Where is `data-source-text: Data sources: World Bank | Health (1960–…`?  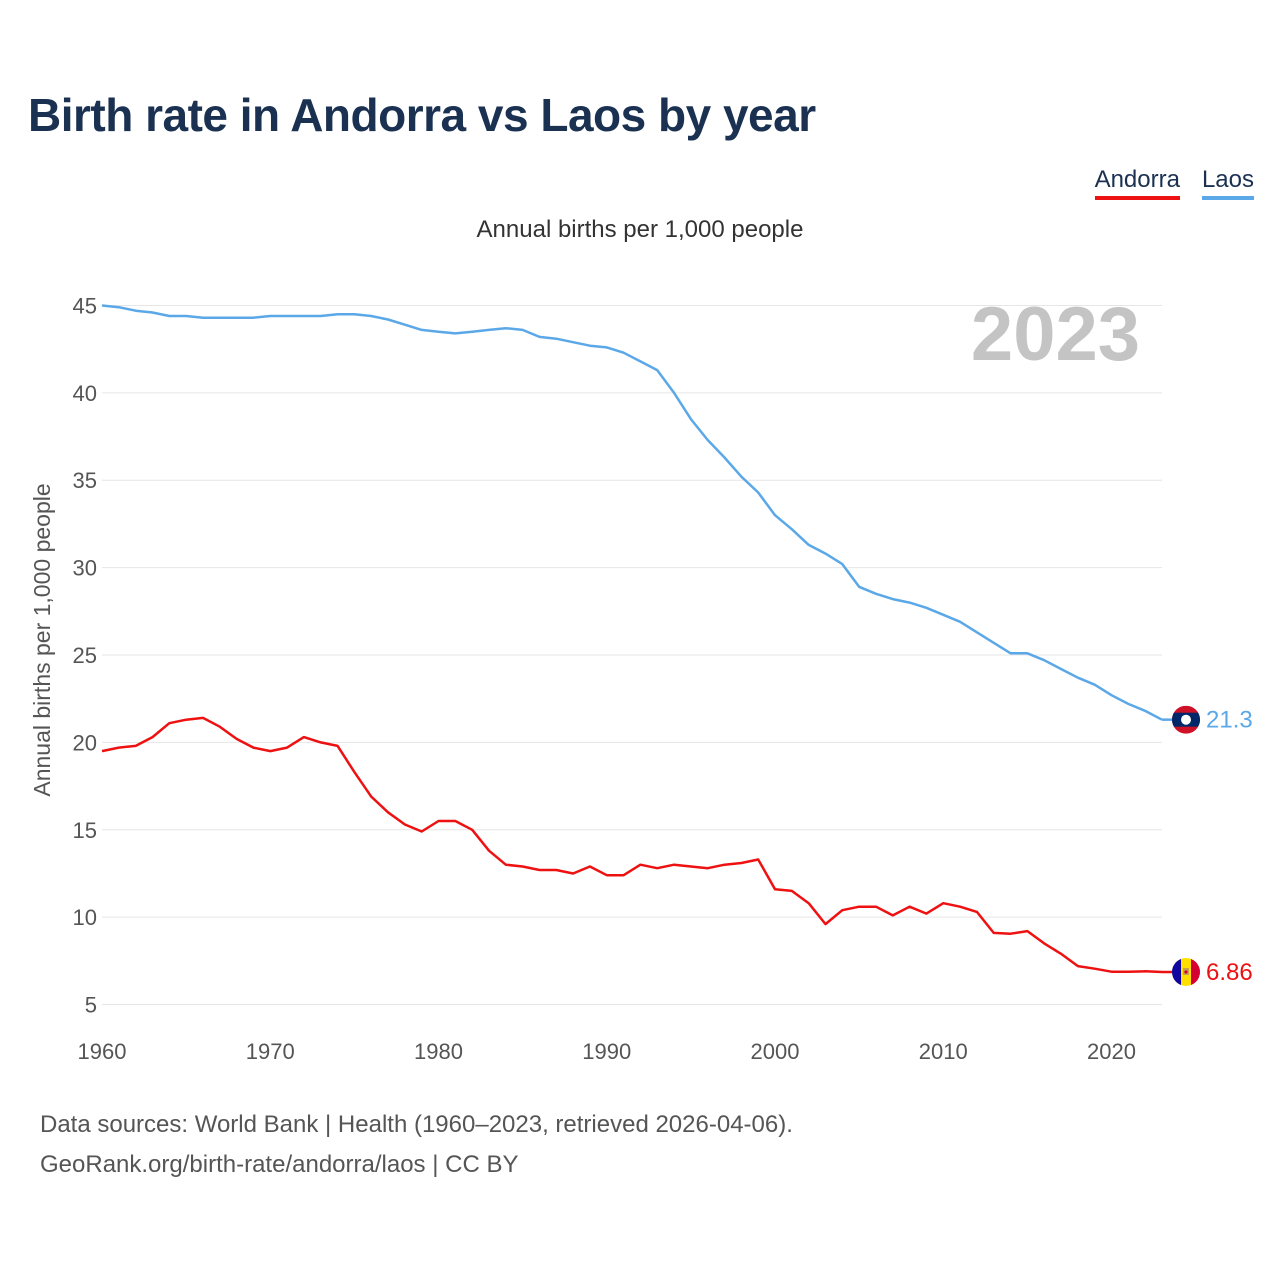 data-source-text: Data sources: World Bank | Health (1960–… is located at coordinates (416, 1124).